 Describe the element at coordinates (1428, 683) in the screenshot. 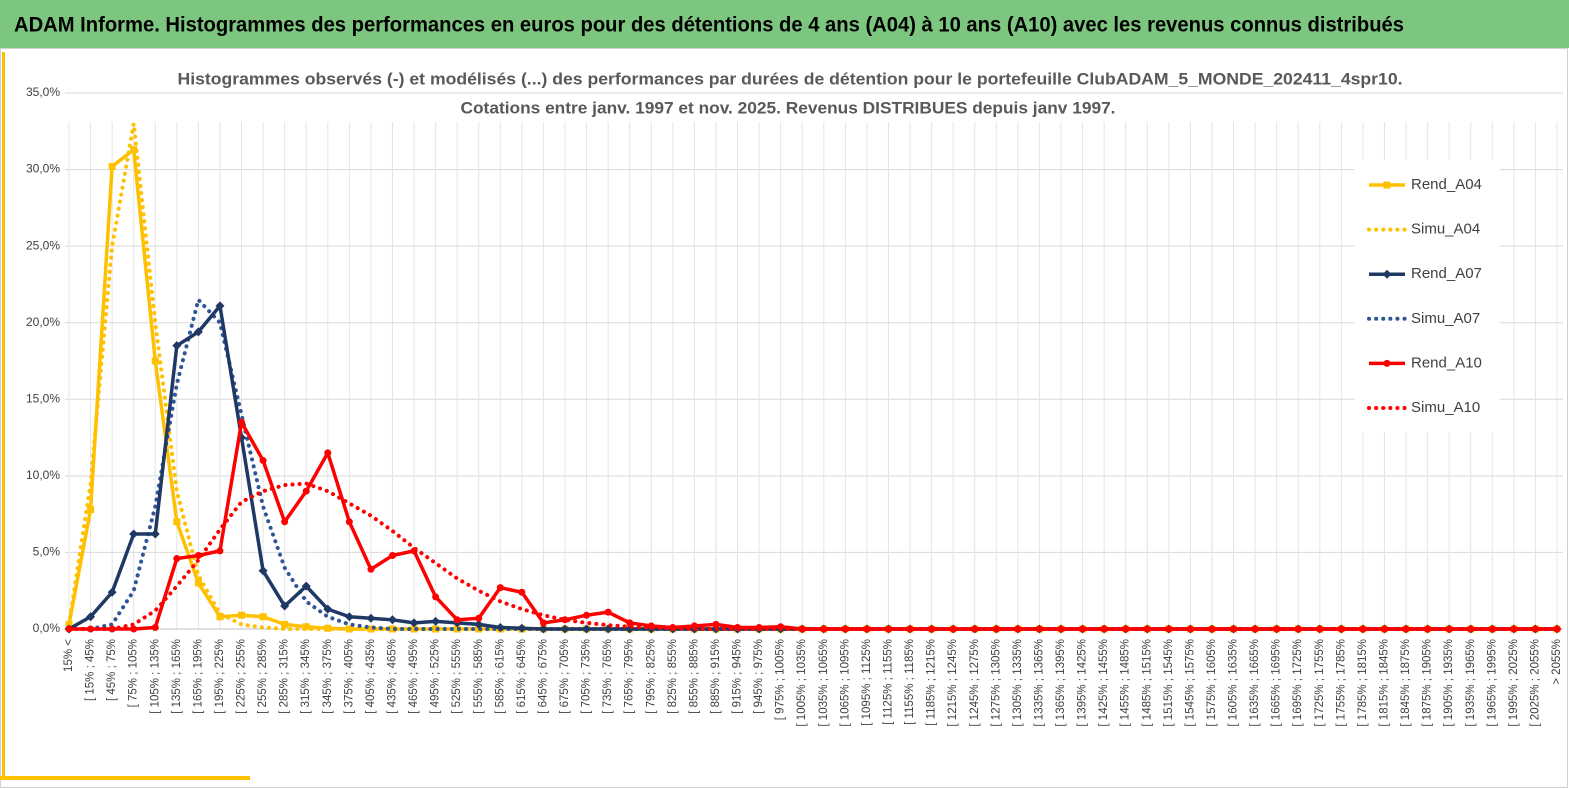

I see `x-tick-label: [ 1875% ; 1905%` at that location.